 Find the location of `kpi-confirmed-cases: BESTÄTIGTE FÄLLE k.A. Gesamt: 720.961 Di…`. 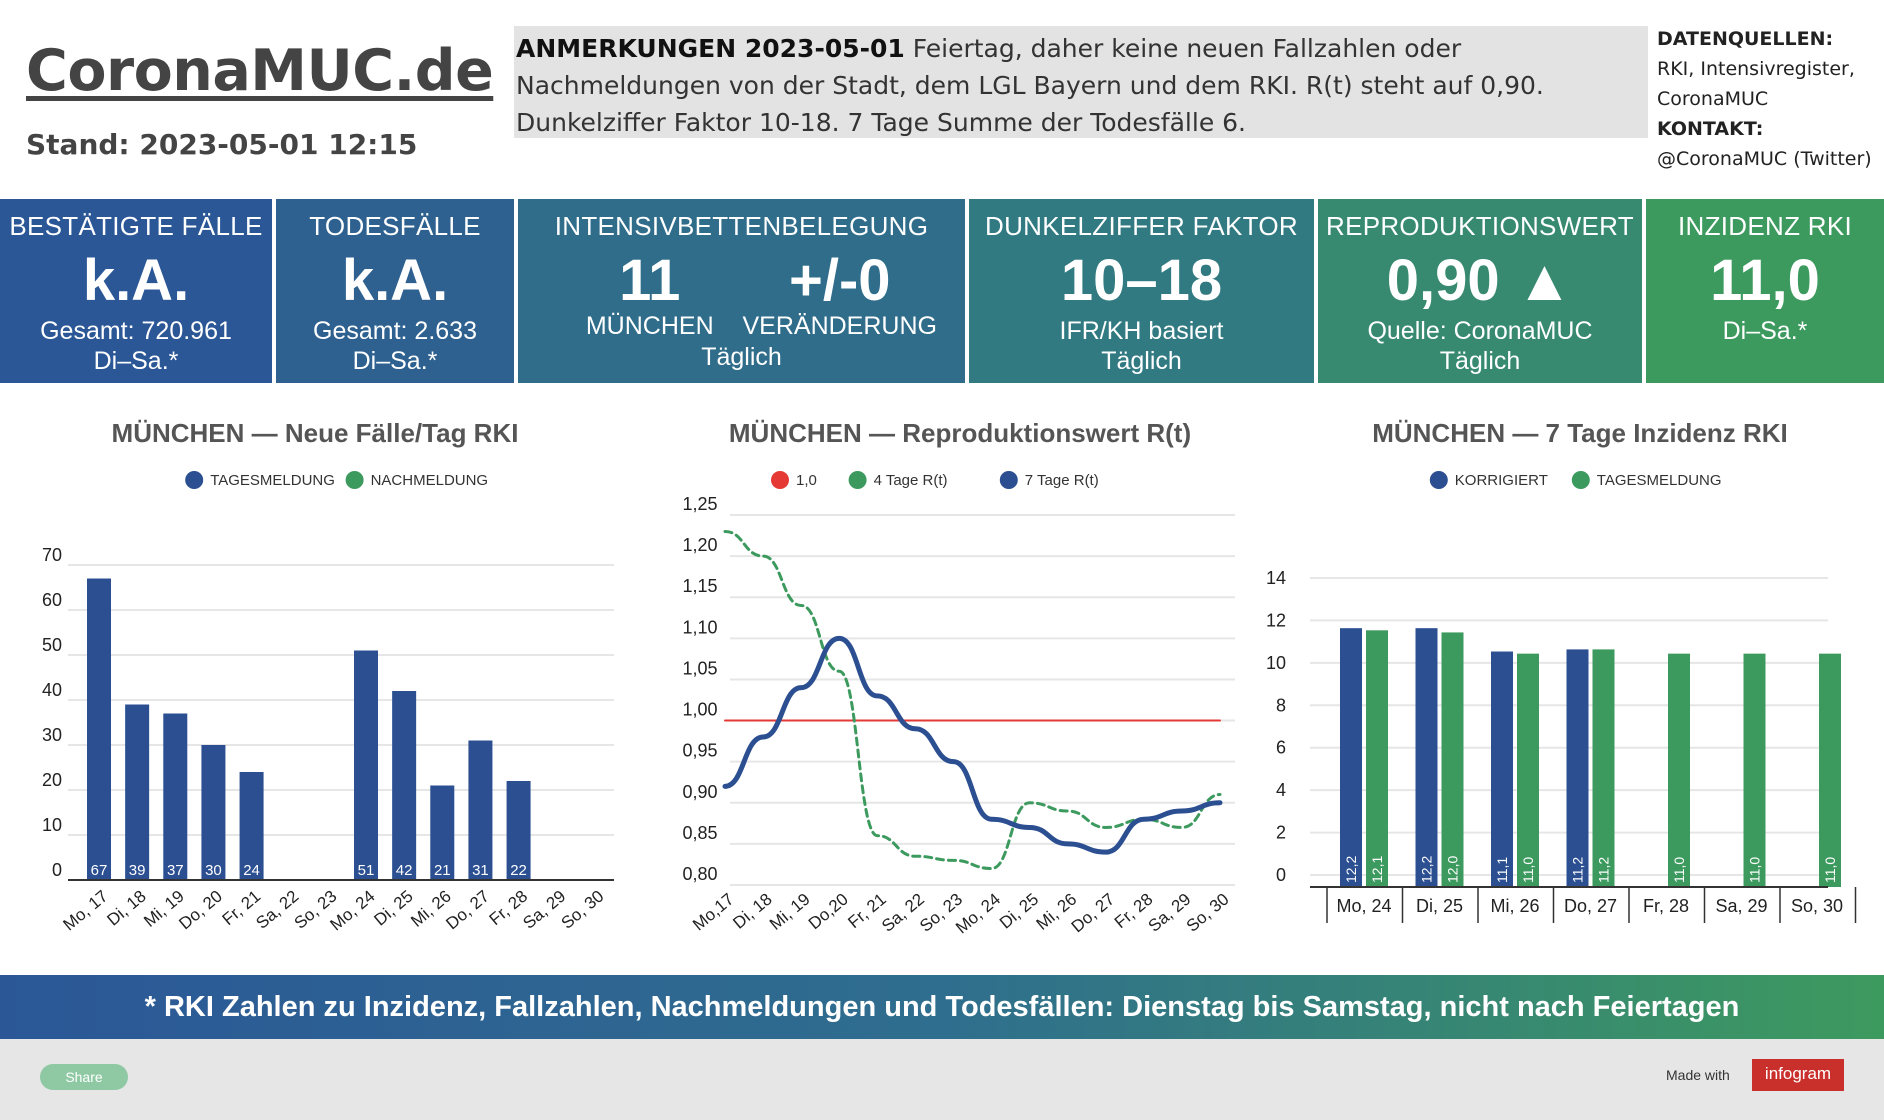

kpi-confirmed-cases: BESTÄTIGTE FÄLLE k.A. Gesamt: 720.961 Di… is located at coordinates (138, 291).